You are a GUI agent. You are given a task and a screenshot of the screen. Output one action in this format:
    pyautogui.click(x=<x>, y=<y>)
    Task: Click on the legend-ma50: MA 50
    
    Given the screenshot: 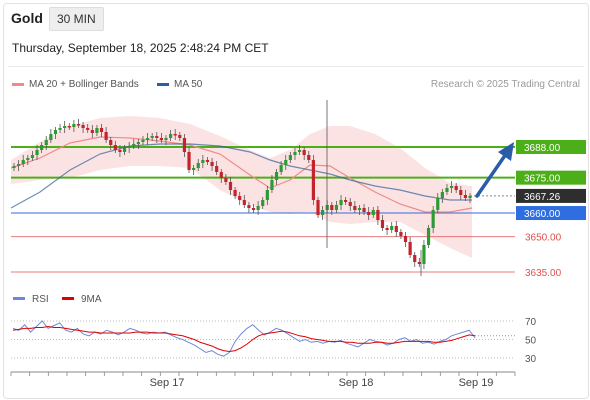 What is the action you would take?
    pyautogui.click(x=179, y=84)
    